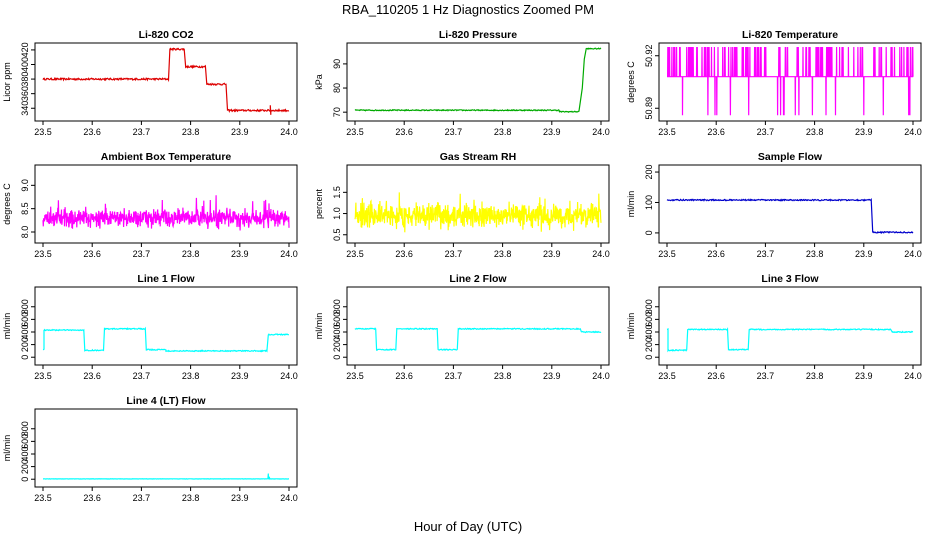 The image size is (936, 540). I want to click on y-tick-label: 70, so click(337, 112).